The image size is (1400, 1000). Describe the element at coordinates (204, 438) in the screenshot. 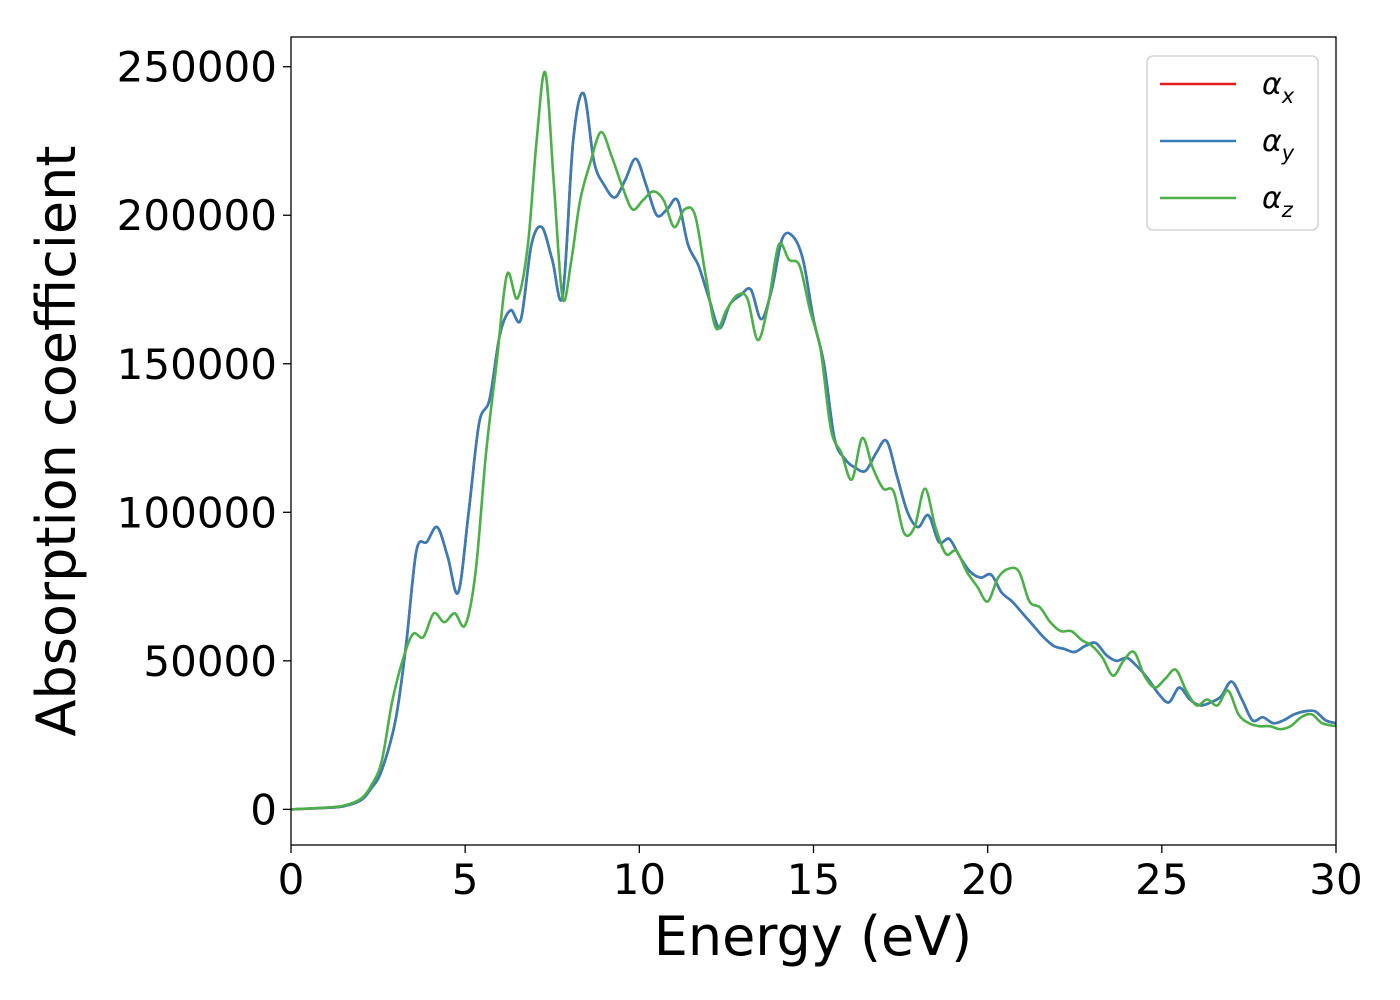

I see `y-axis: 0 50000 100000 150000 200000 250000` at that location.